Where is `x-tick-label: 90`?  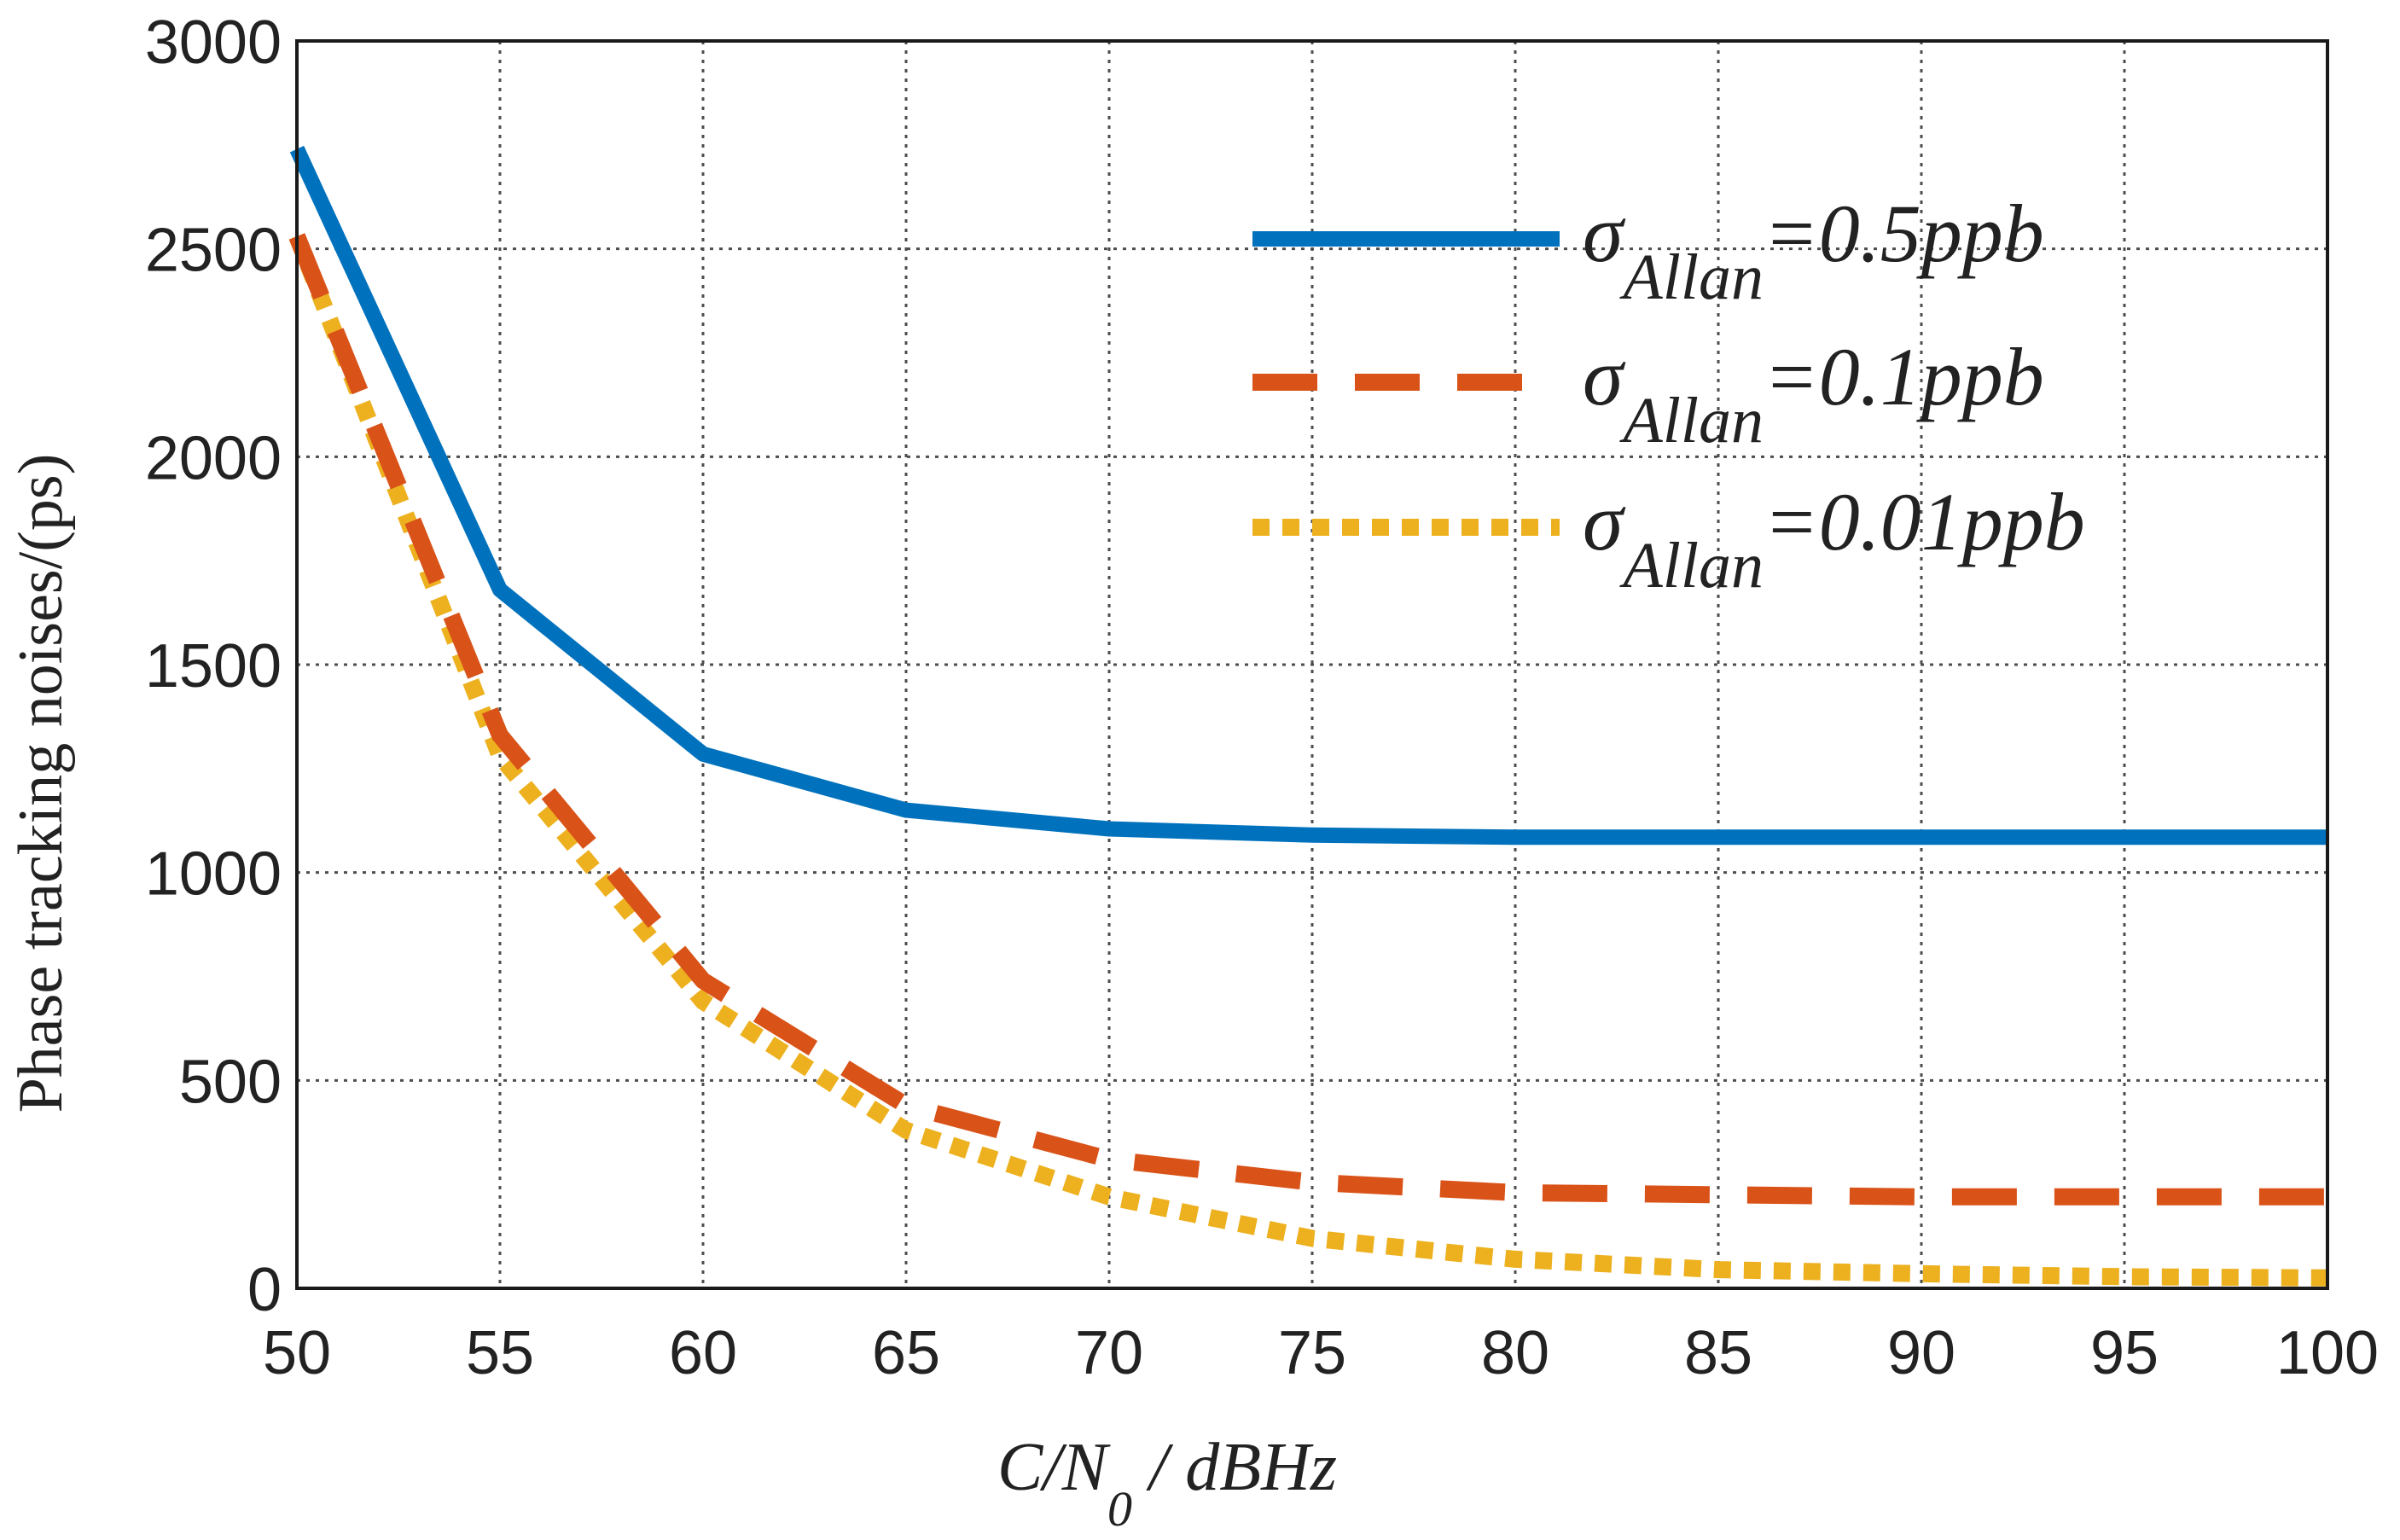
x-tick-label: 90 is located at coordinates (1921, 1353).